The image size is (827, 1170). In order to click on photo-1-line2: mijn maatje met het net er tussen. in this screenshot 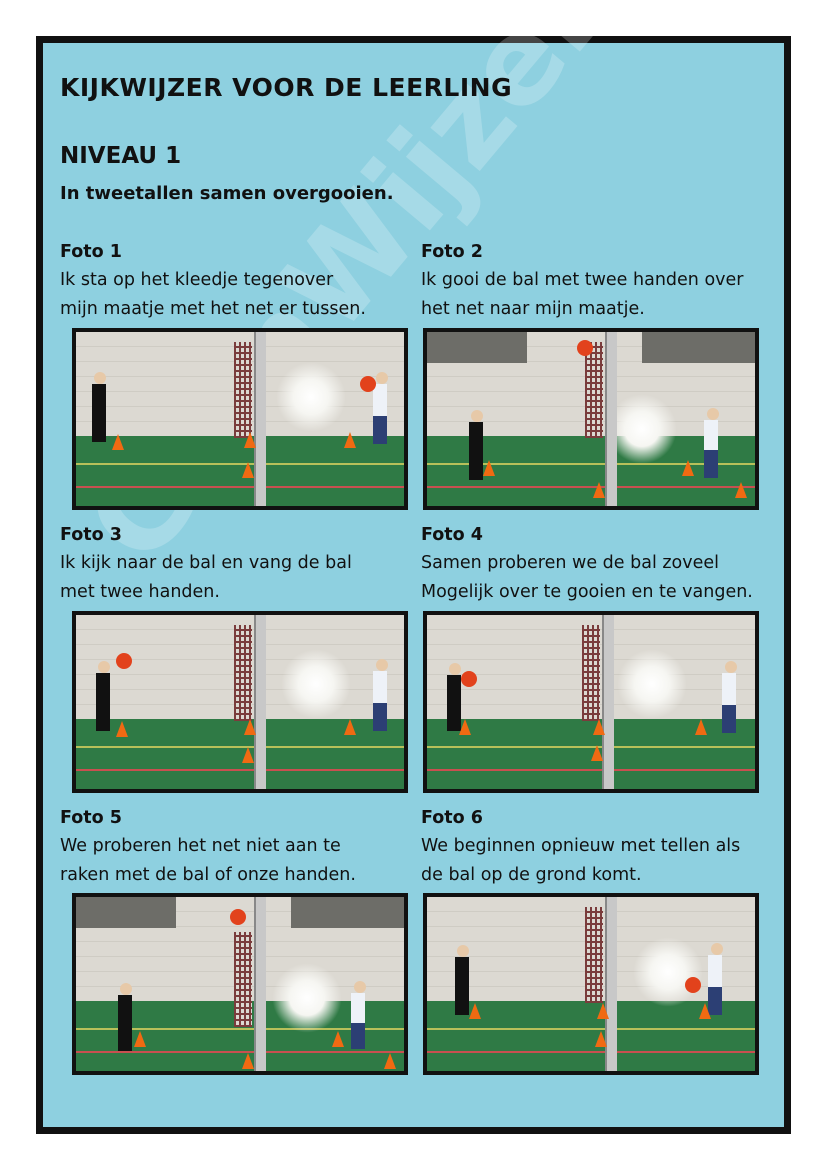, I will do `click(213, 309)`.